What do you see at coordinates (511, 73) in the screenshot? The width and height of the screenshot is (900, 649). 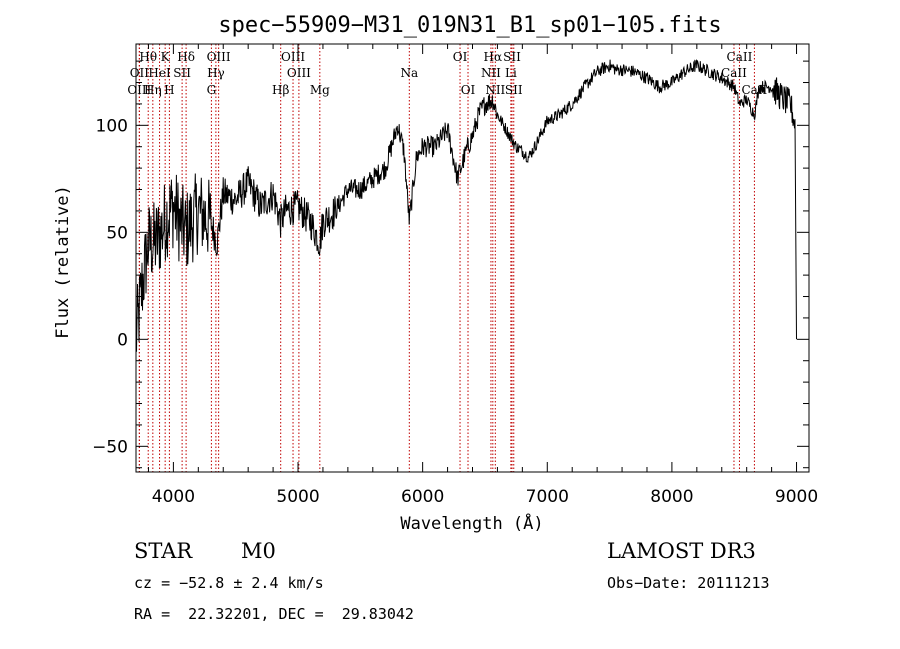 I see `spectral-line-label: Li` at bounding box center [511, 73].